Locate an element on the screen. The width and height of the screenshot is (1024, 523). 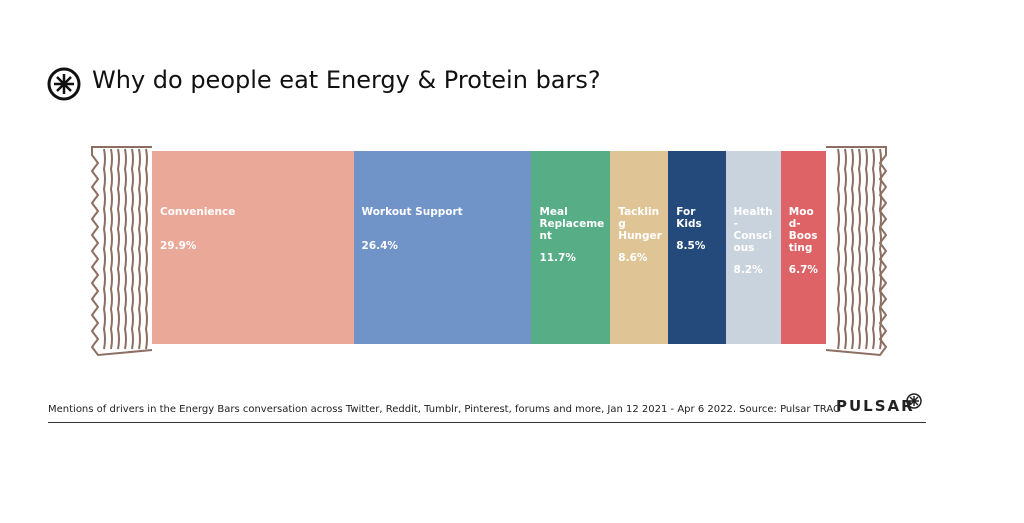
category-label: Meal Replacement is located at coordinates (572, 224).